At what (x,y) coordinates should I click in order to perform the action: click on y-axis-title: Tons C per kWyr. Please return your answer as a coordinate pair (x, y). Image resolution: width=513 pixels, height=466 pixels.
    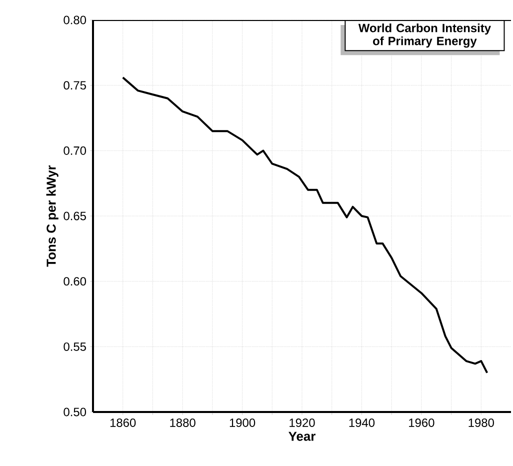
    Looking at the image, I should click on (52, 216).